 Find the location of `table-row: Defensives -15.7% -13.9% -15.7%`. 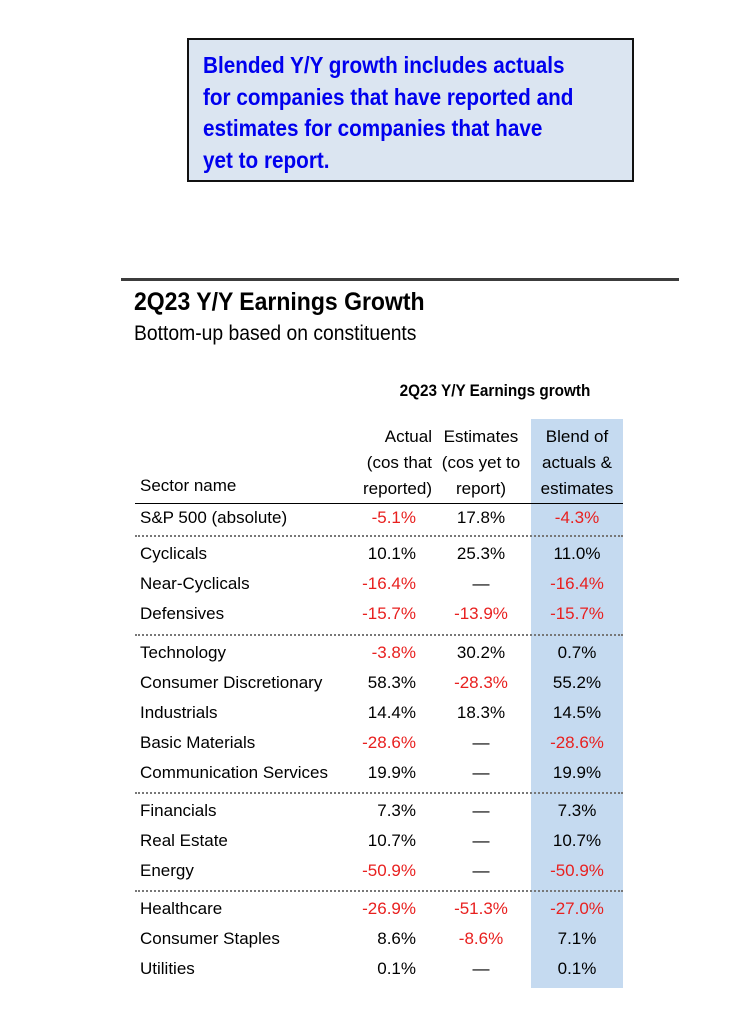

table-row: Defensives -15.7% -13.9% -15.7% is located at coordinates (364, 615).